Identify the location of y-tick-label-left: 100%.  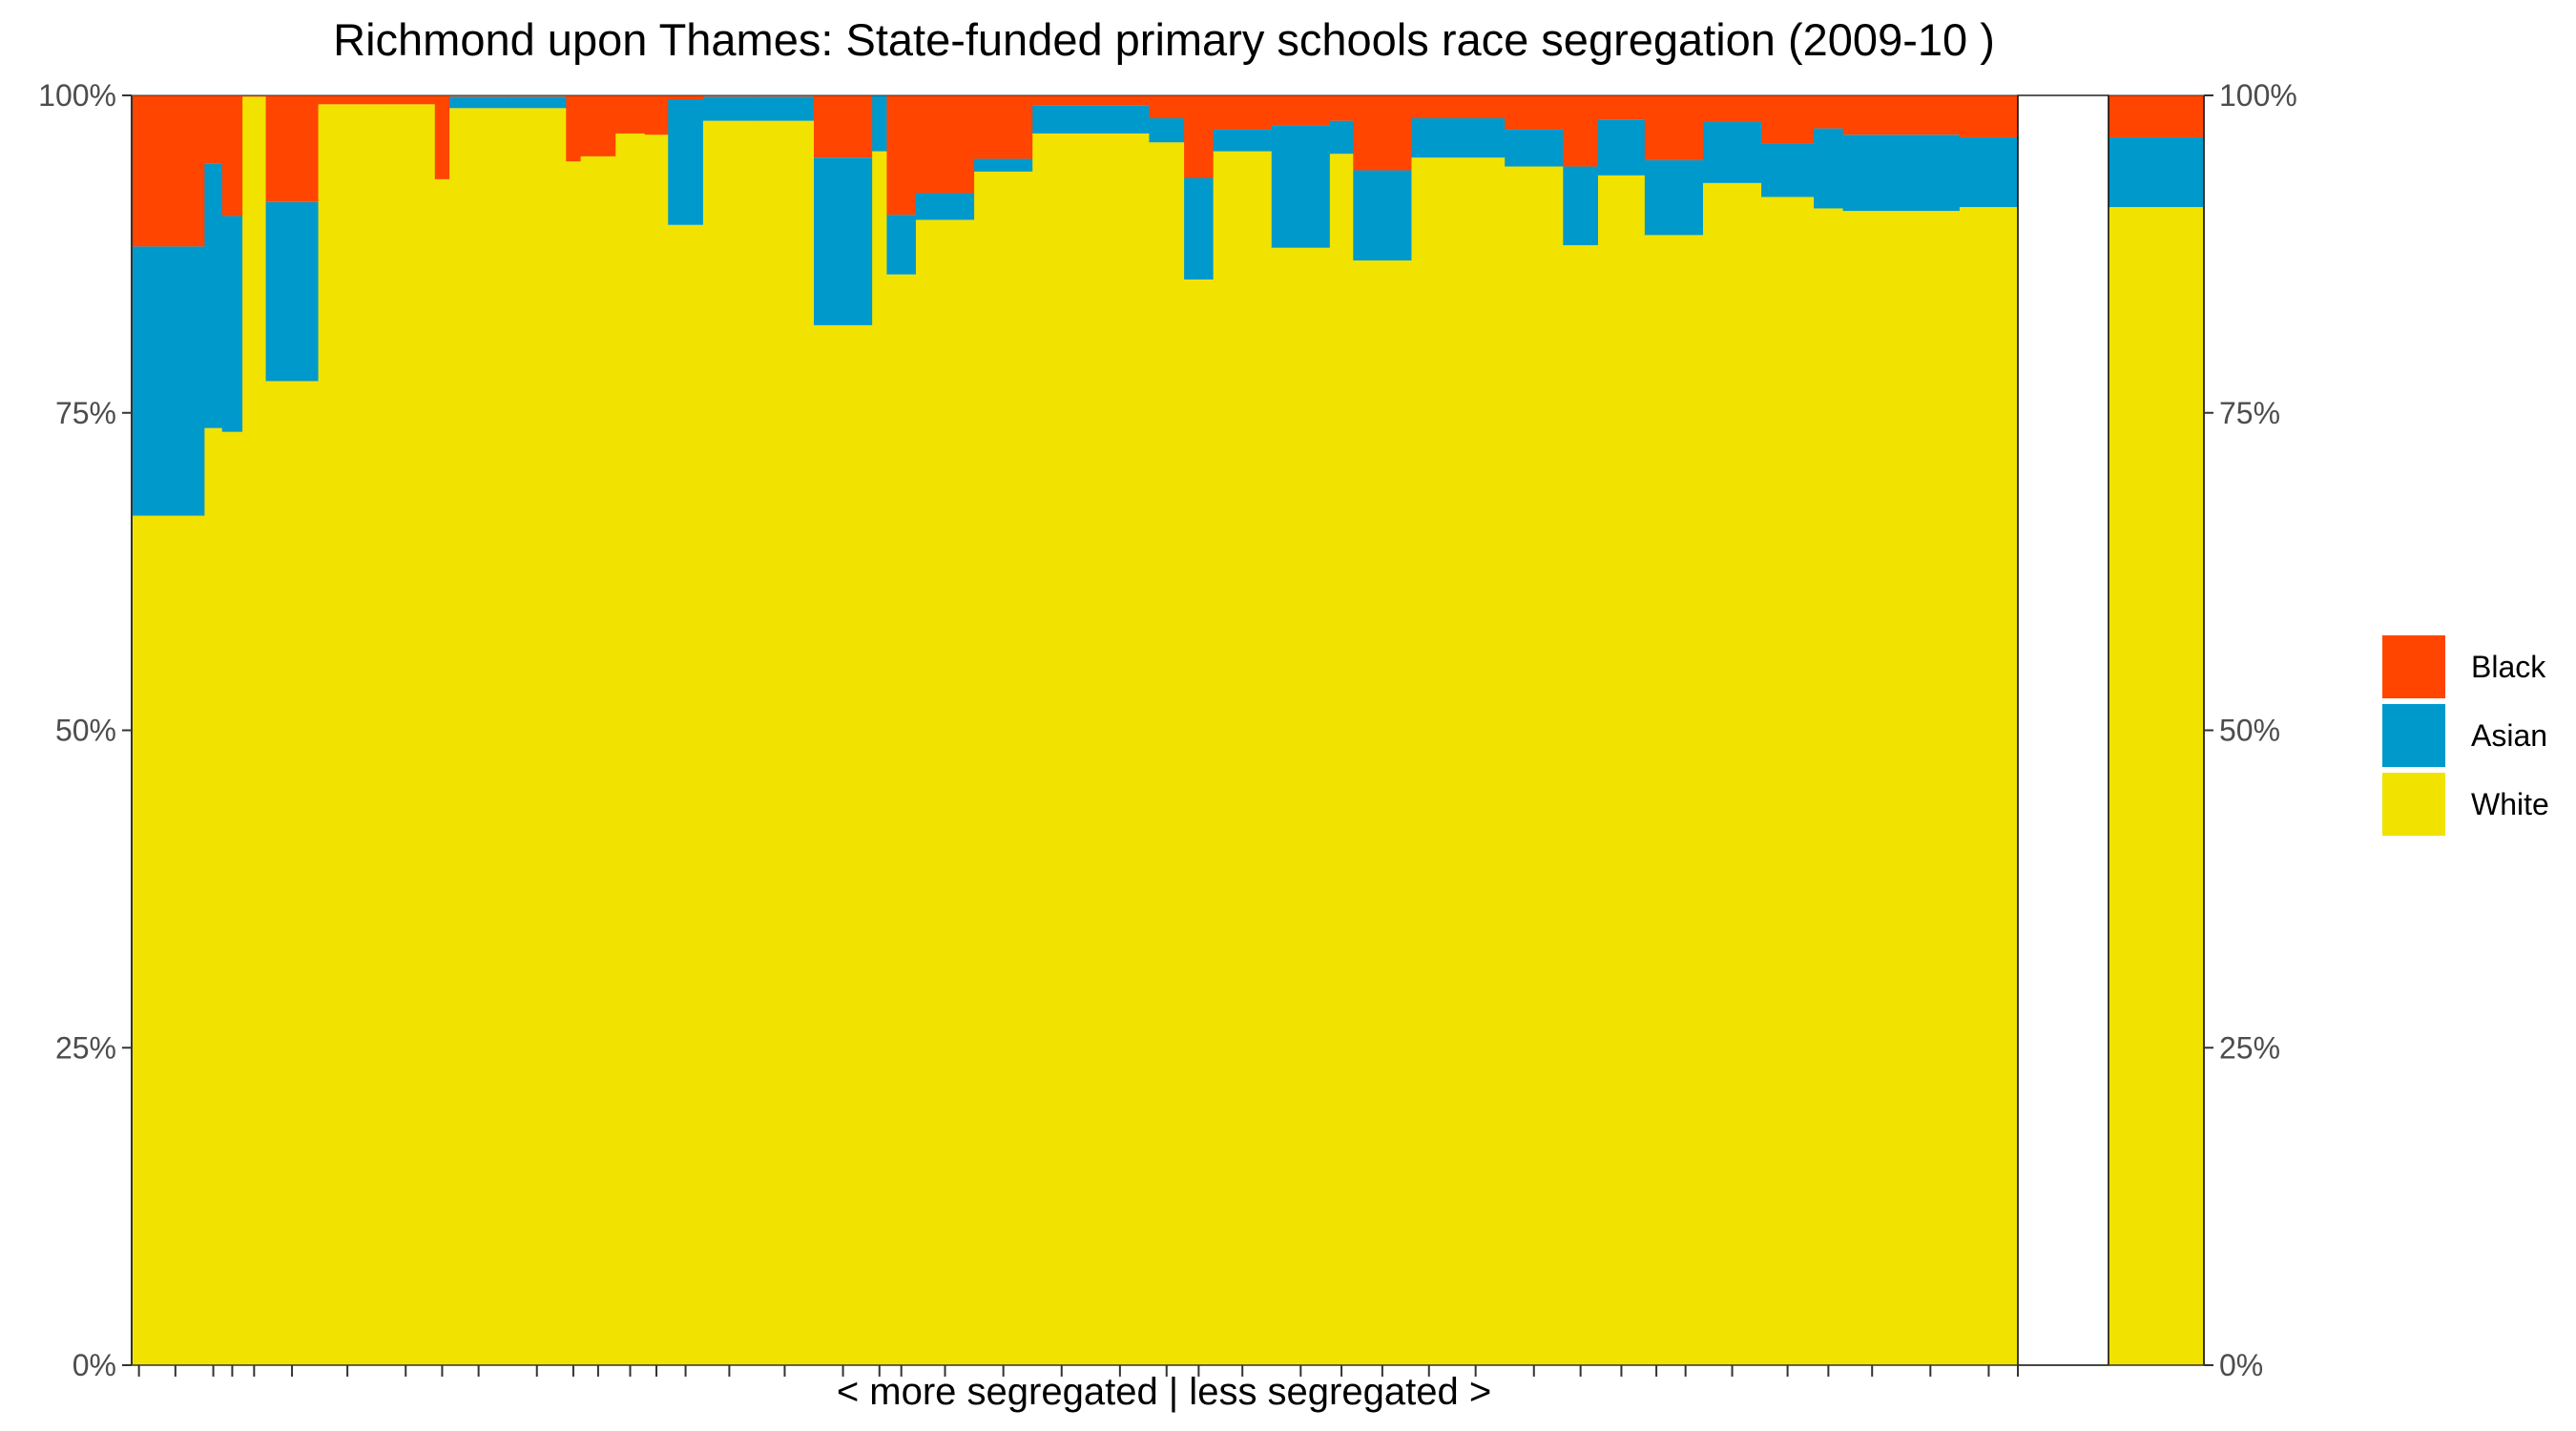
(77, 95).